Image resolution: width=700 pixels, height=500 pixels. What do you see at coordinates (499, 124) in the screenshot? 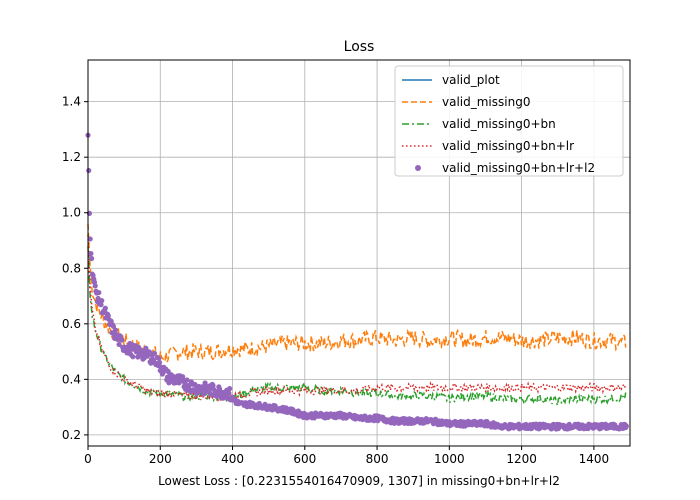
I see `legend-label-valid-missing0-bn: valid_missing0+bn` at bounding box center [499, 124].